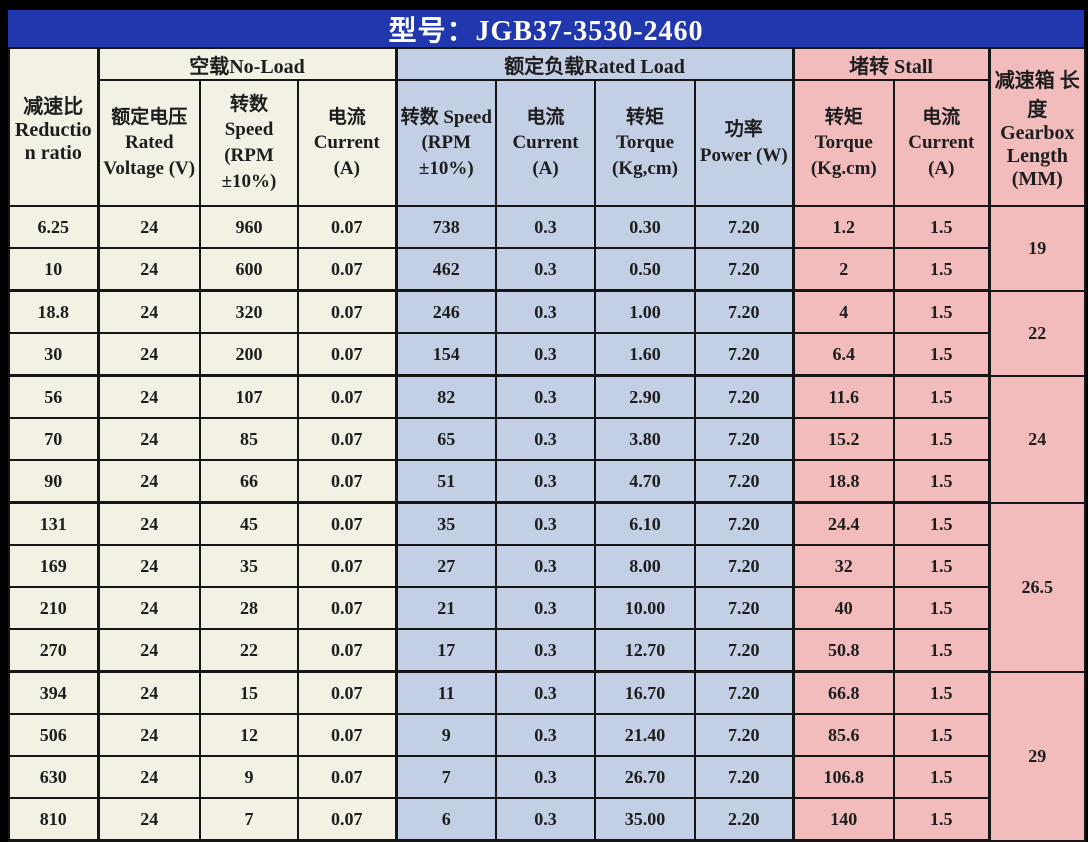 The image size is (1088, 842). I want to click on cell-noload-speed: 15, so click(249, 692).